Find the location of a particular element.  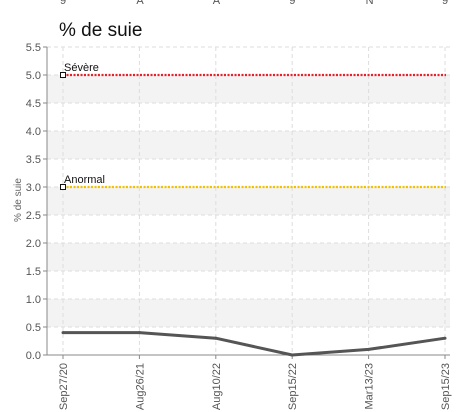

x-tick-label: Aug26/21 is located at coordinates (140, 386).